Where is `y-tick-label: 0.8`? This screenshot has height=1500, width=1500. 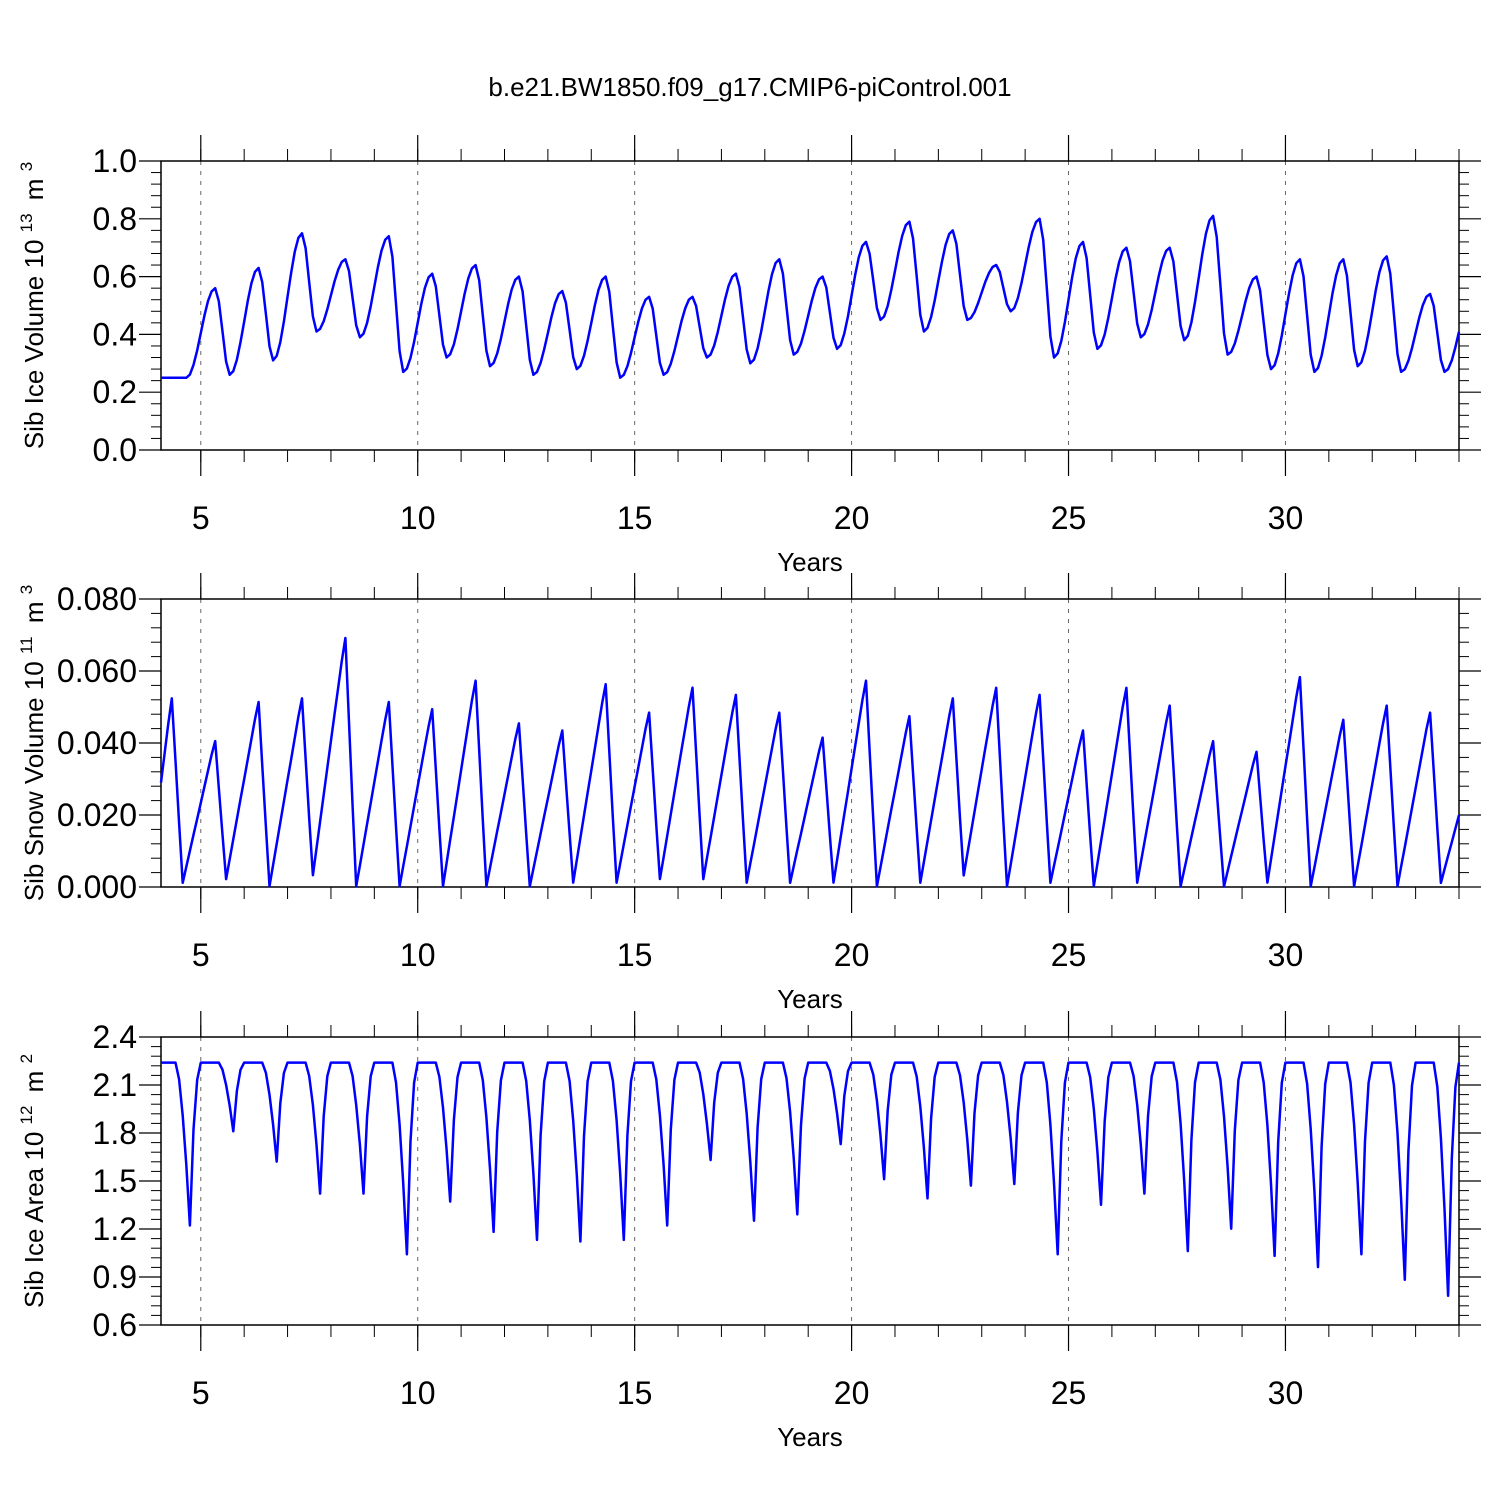
y-tick-label: 0.8 is located at coordinates (115, 219).